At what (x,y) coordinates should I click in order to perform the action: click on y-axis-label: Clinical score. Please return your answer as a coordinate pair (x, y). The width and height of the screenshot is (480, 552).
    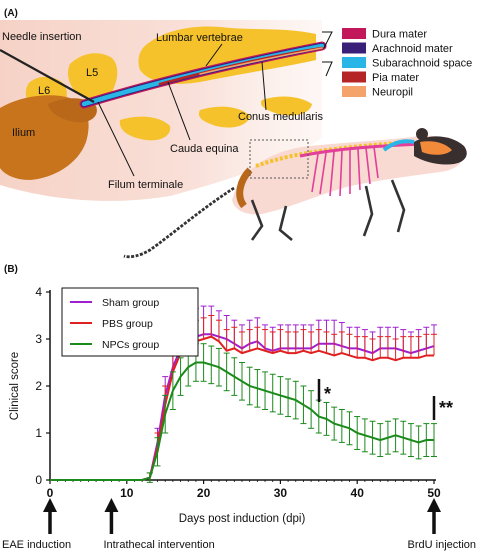
    Looking at the image, I should click on (15, 386).